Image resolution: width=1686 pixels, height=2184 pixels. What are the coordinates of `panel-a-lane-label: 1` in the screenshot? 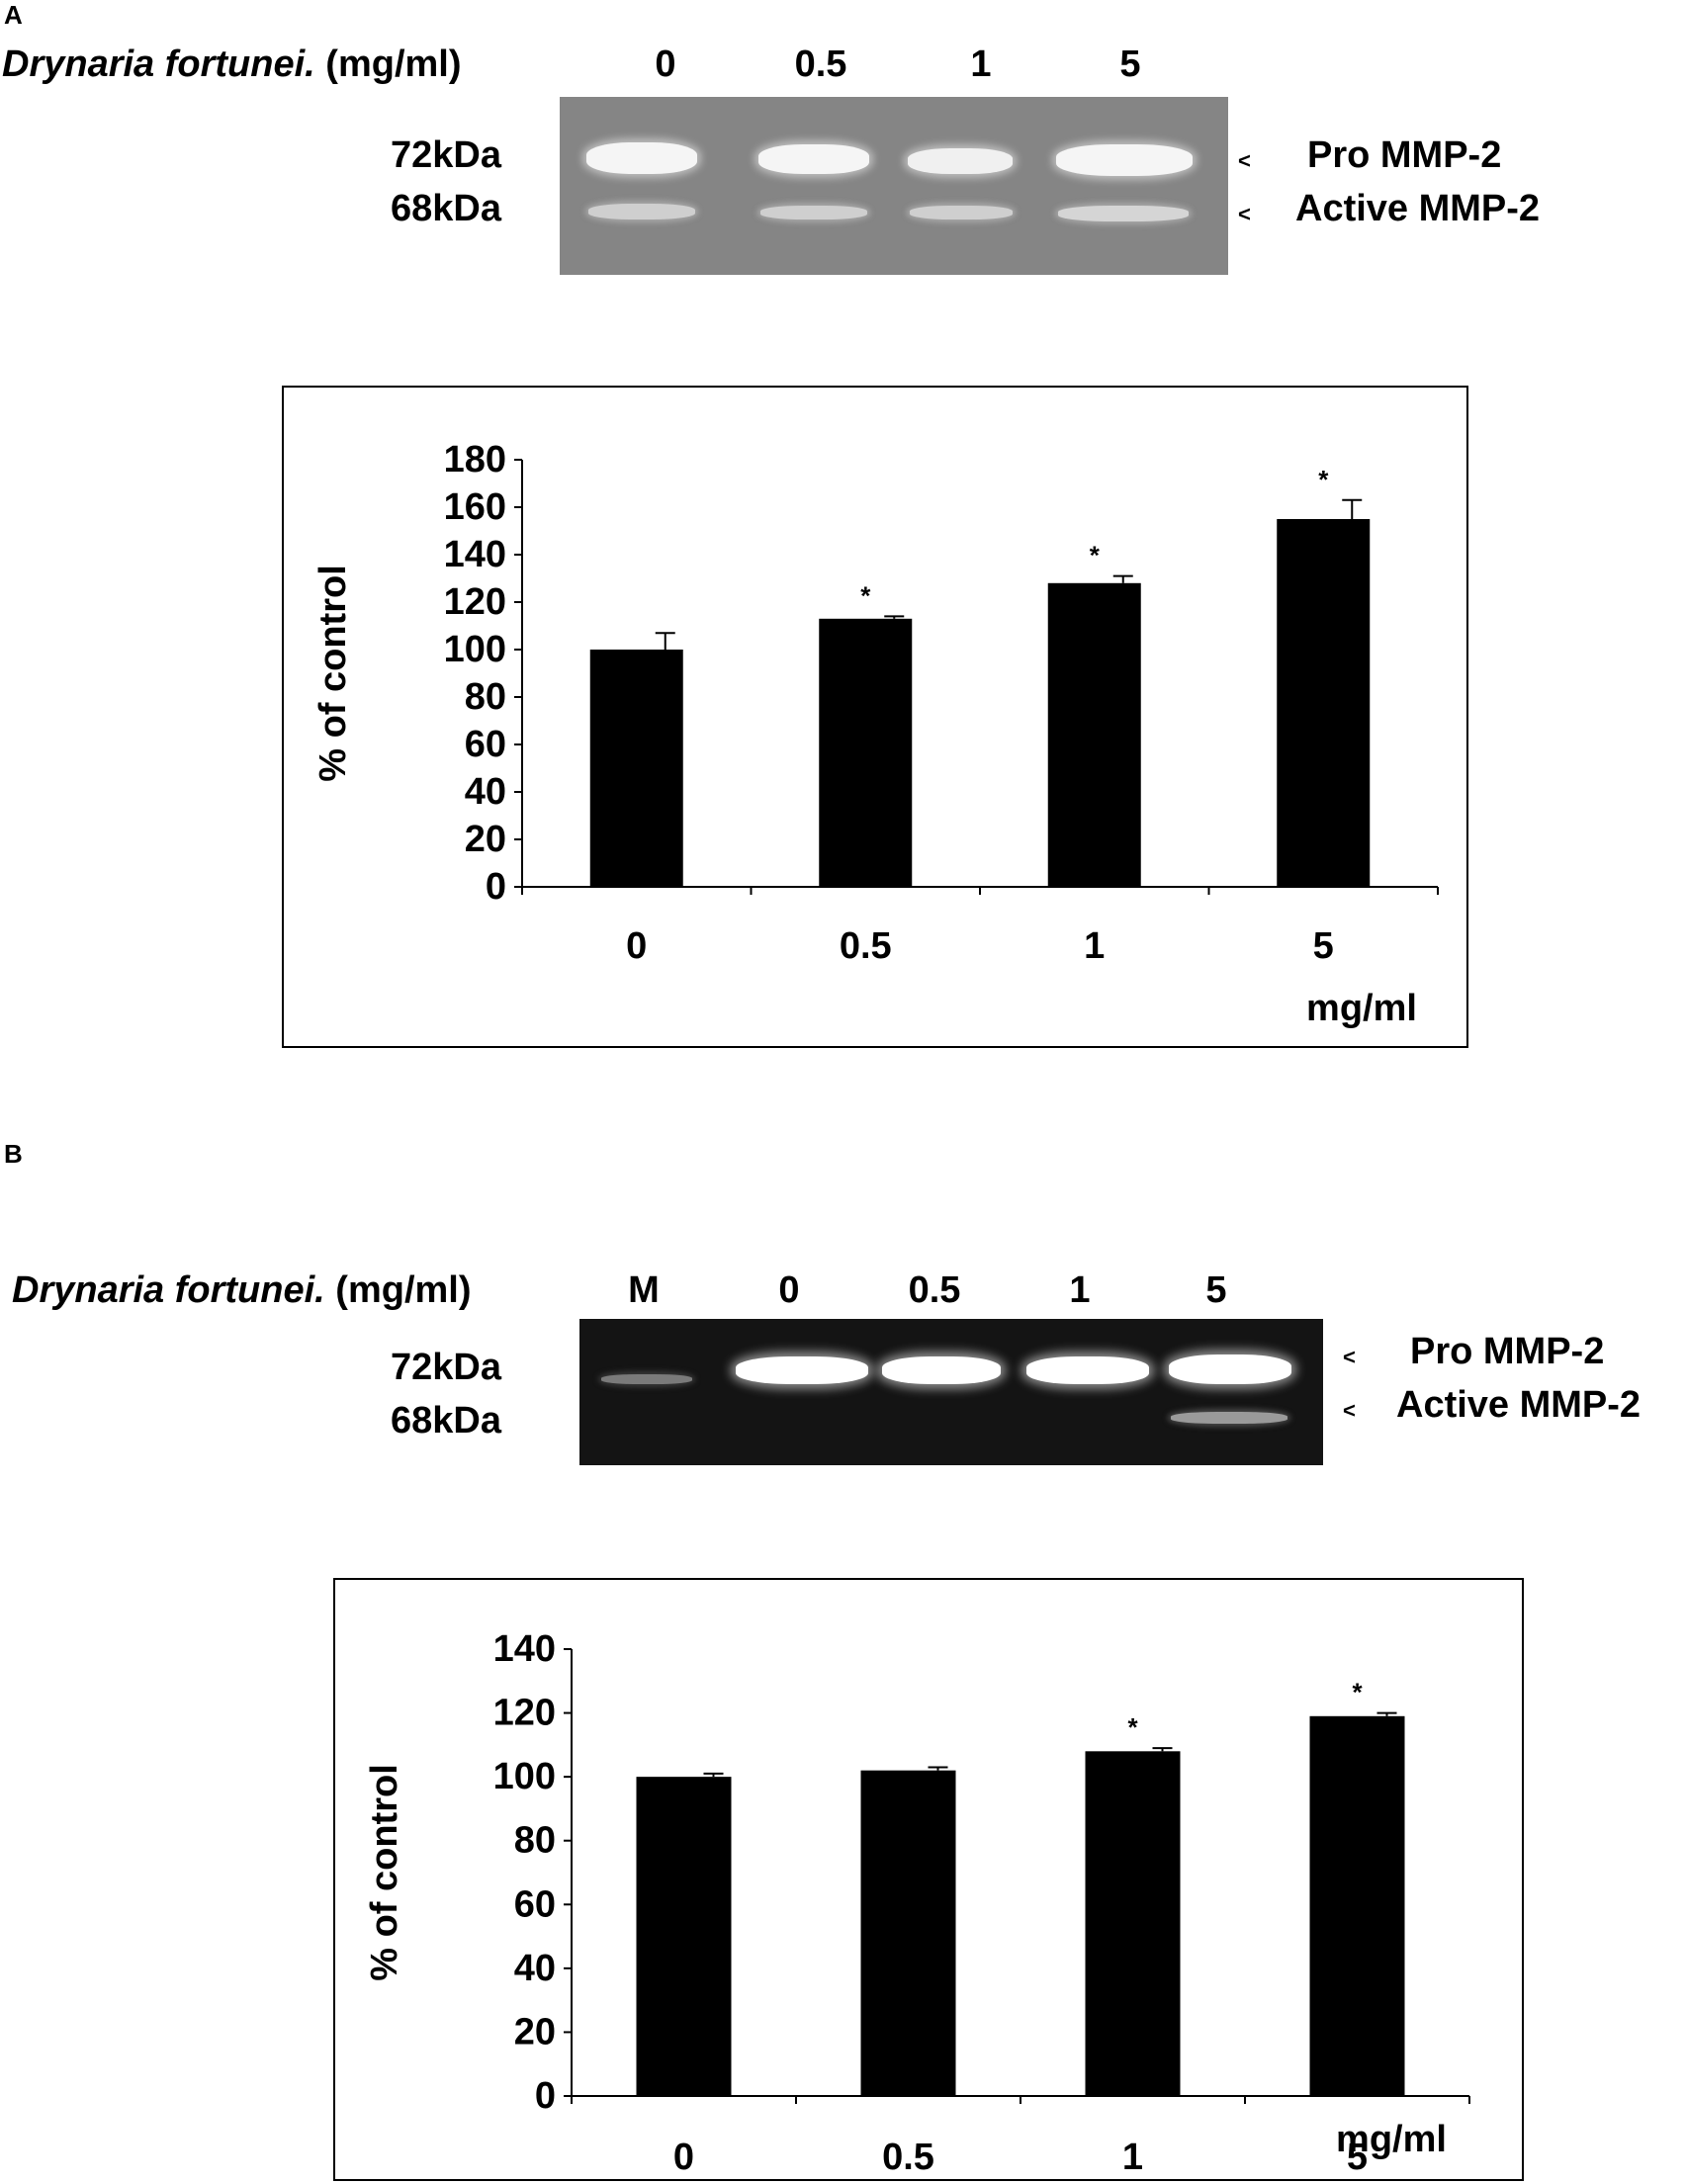 It's located at (981, 64).